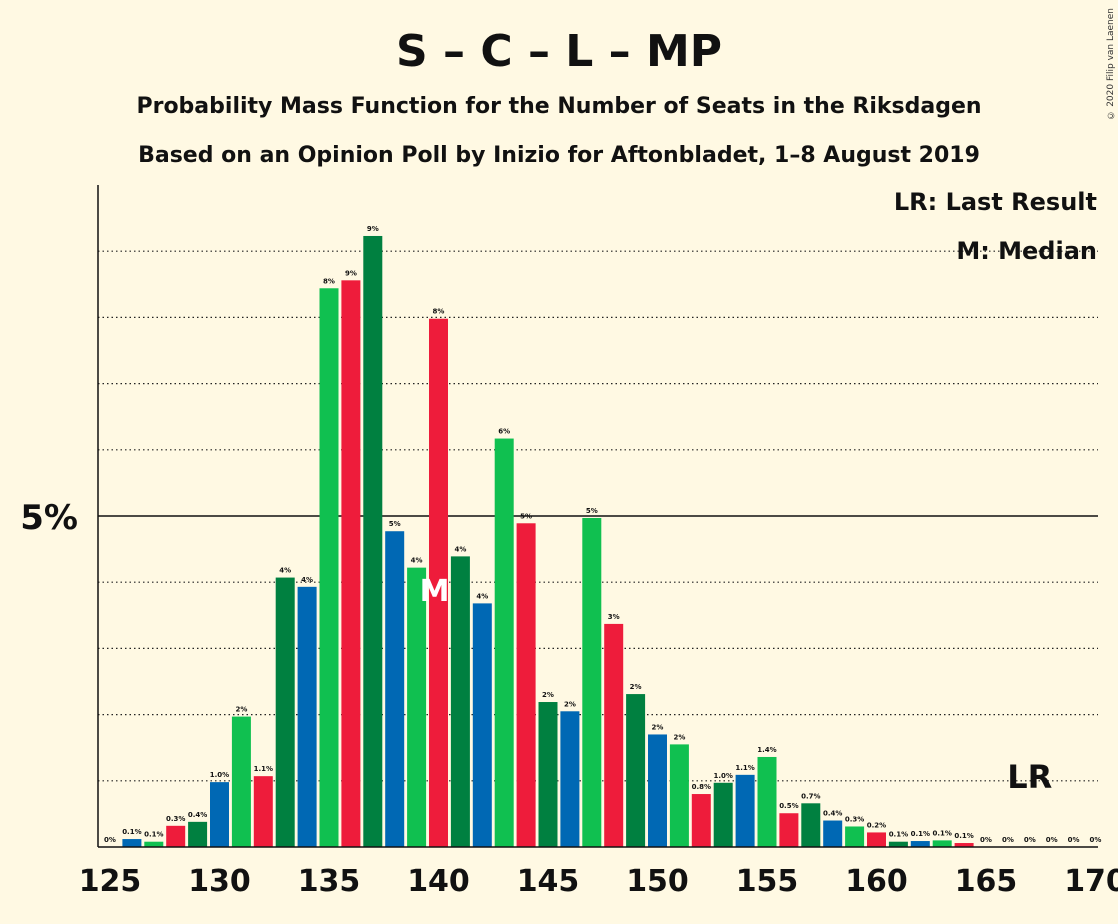 This screenshot has height=924, width=1118. Describe the element at coordinates (435, 591) in the screenshot. I see `median-marker: M` at that location.